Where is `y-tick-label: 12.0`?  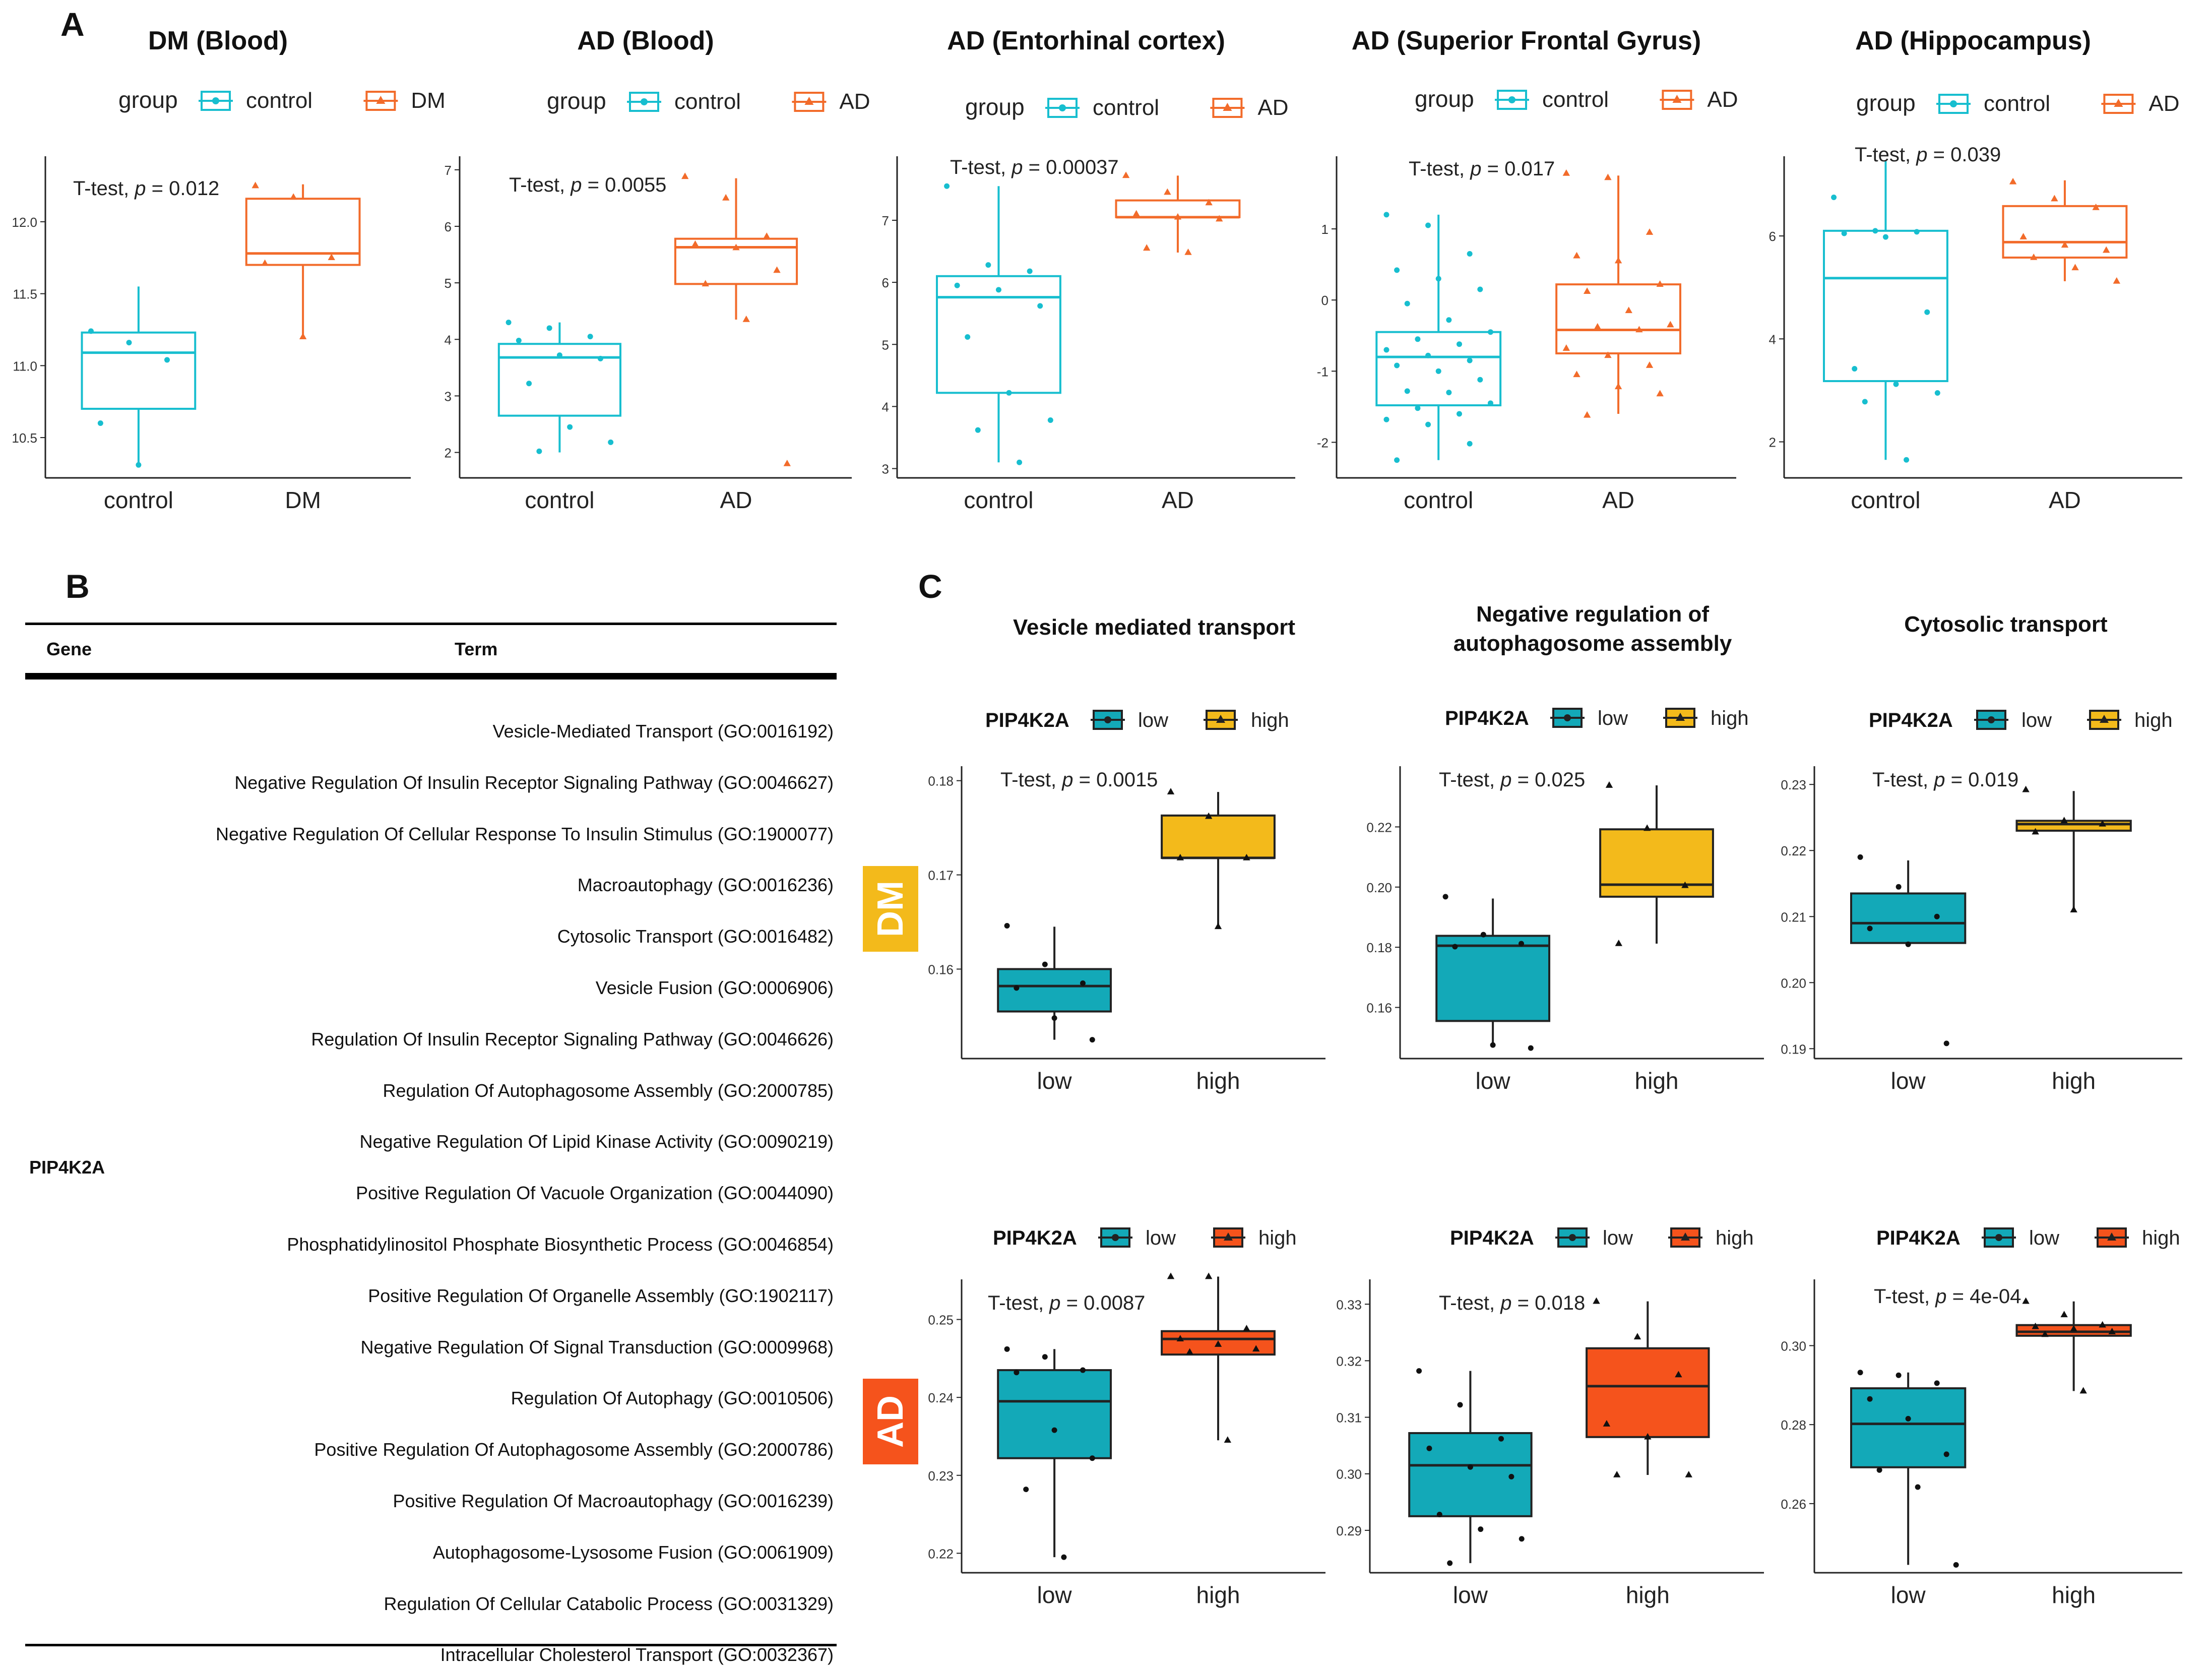
y-tick-label: 12.0 is located at coordinates (24, 222).